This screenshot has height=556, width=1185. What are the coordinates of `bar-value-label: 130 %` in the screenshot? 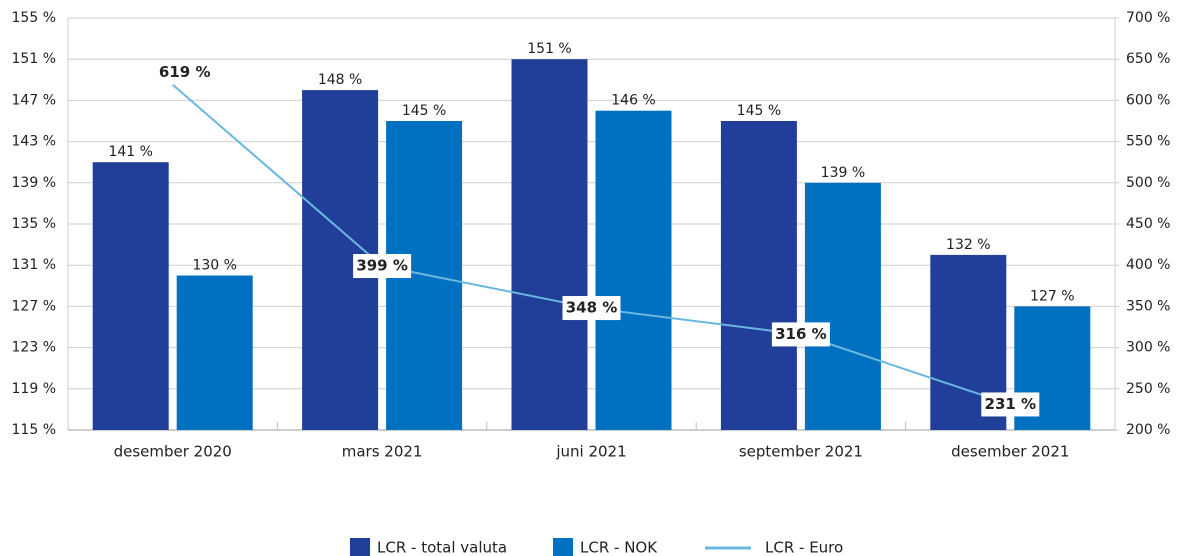 It's located at (214, 266).